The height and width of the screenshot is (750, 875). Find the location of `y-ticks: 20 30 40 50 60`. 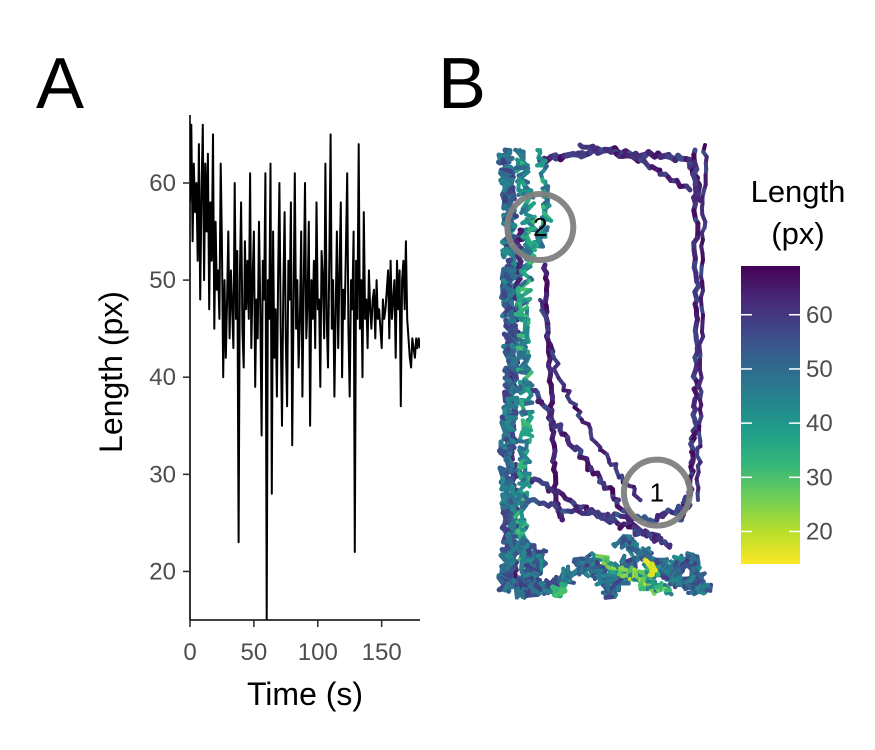

y-ticks: 20 30 40 50 60 is located at coordinates (169, 377).